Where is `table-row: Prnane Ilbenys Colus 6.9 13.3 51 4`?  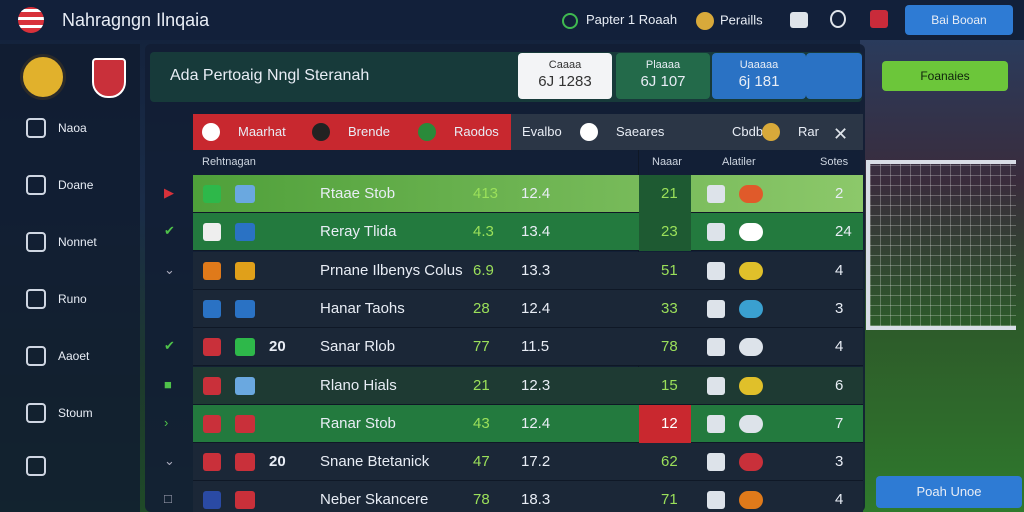
table-row: Prnane Ilbenys Colus 6.9 13.3 51 4 is located at coordinates (528, 270).